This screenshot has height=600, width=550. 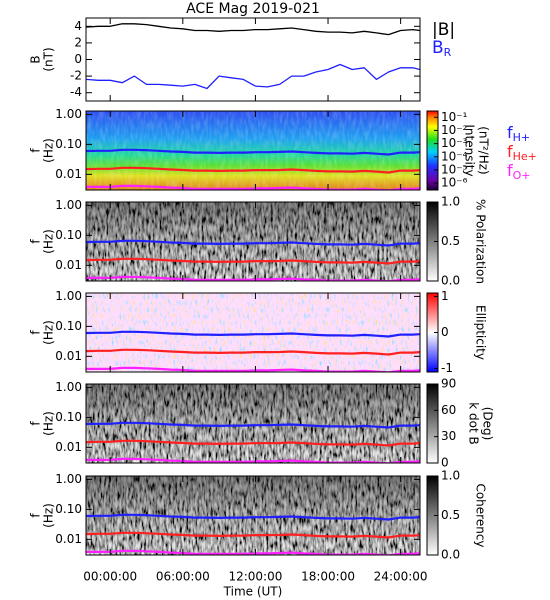 What do you see at coordinates (474, 423) in the screenshot?
I see `colorbar-label: k dot B` at bounding box center [474, 423].